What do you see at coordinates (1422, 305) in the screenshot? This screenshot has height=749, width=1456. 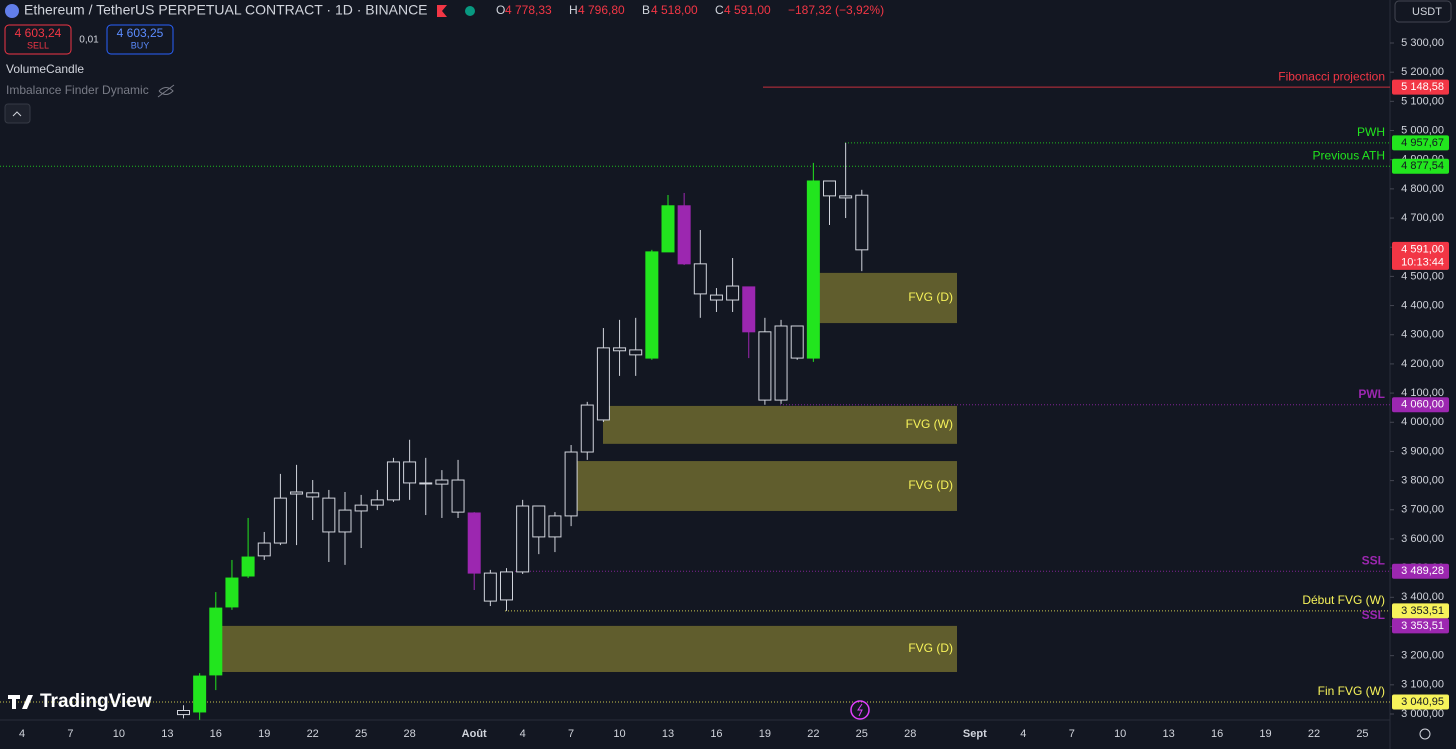 I see `y-tick-label: 4 400,00` at bounding box center [1422, 305].